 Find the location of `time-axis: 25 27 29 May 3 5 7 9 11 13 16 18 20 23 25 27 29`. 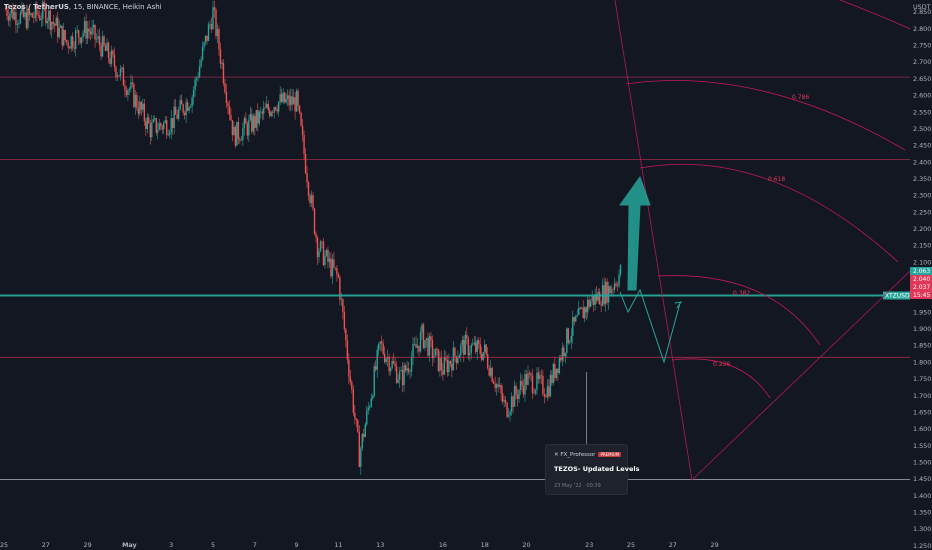

time-axis: 25 27 29 May 3 5 7 9 11 13 16 18 20 23 25 27 29 is located at coordinates (359, 545).